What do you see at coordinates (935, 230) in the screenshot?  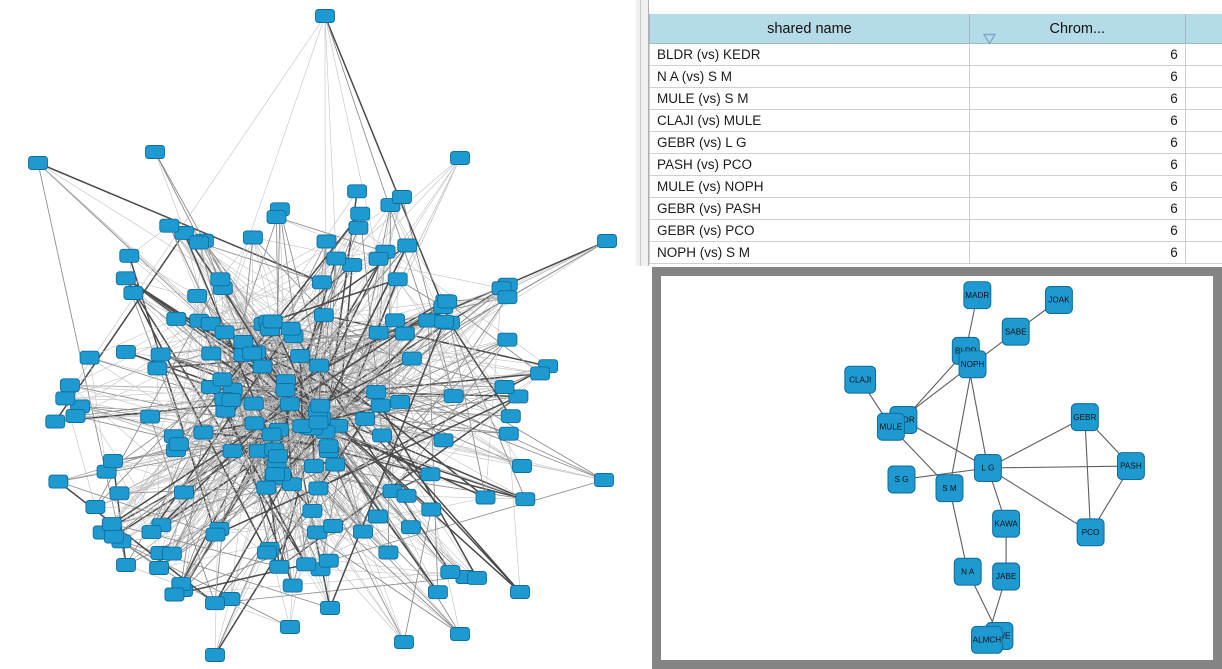 I see `table-row: GEBR (vs) PCO636000000420000008.4` at bounding box center [935, 230].